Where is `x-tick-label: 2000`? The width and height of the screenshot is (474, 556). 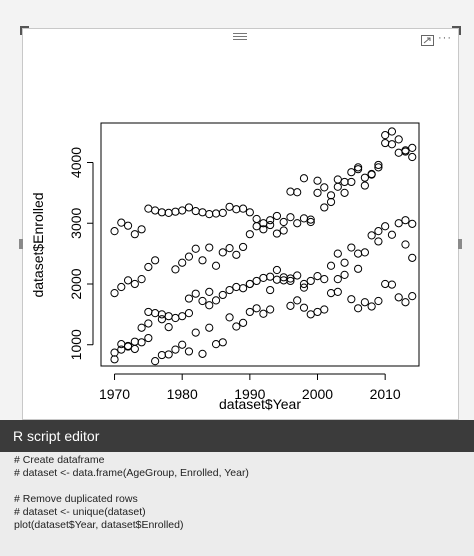
x-tick-label: 2000 is located at coordinates (317, 394).